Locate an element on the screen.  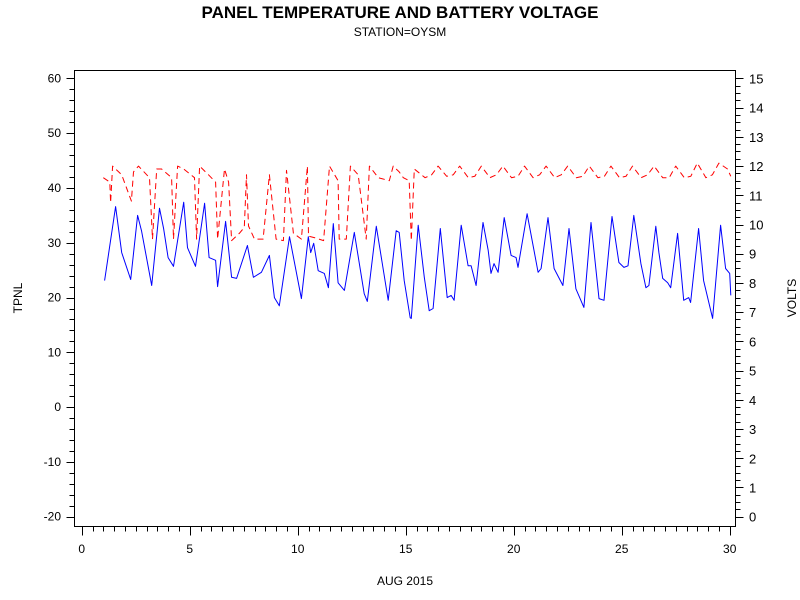
chart-subtitle: STATION=OYSM is located at coordinates (400, 32).